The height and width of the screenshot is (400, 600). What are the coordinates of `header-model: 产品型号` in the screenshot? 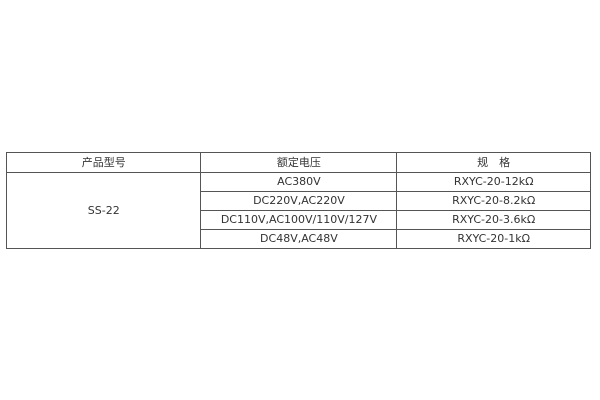 It's located at (103, 162).